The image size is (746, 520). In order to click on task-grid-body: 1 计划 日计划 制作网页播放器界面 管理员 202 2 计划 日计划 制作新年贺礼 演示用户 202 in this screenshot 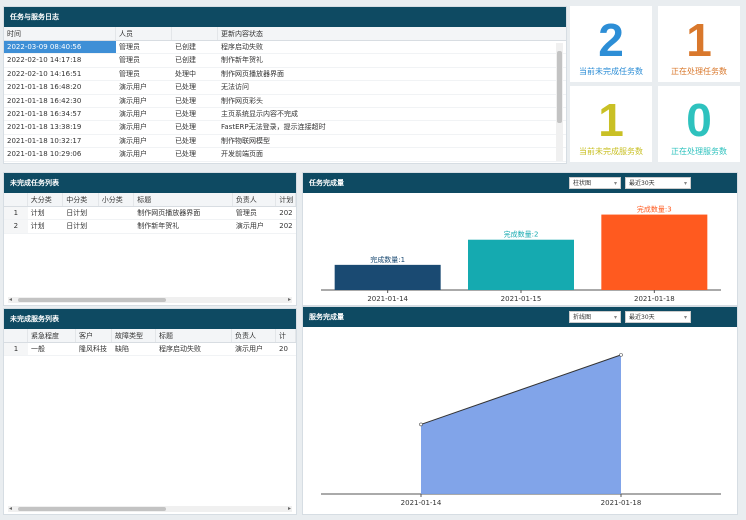, I will do `click(150, 220)`.